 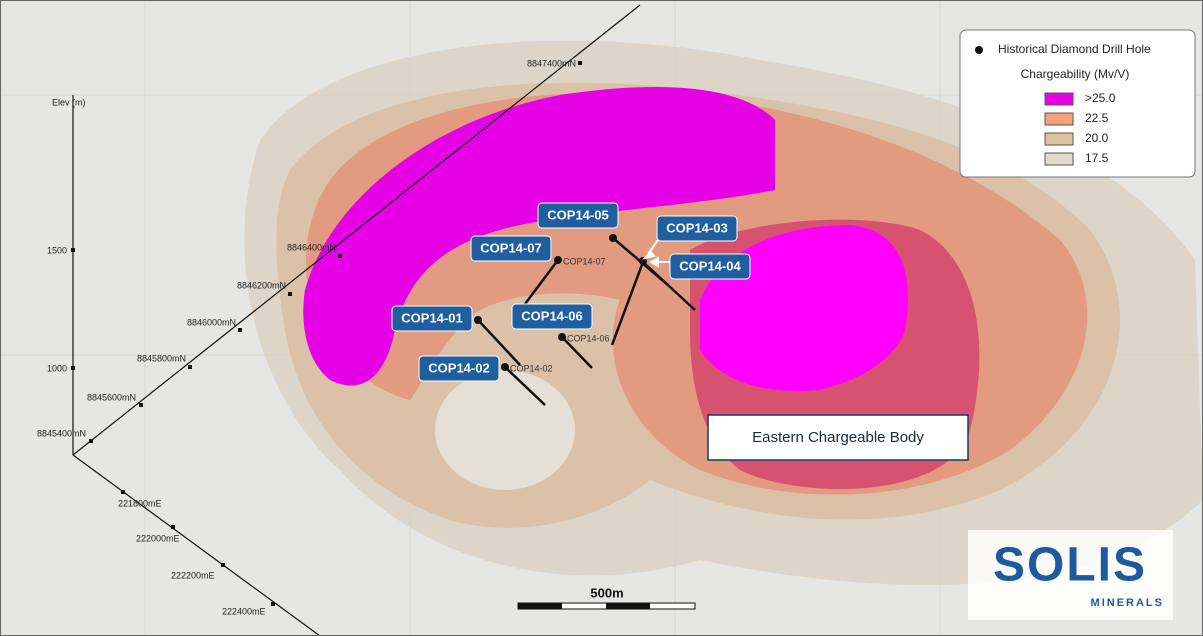 What do you see at coordinates (1127, 603) in the screenshot?
I see `logo-subtitle: MINERALS` at bounding box center [1127, 603].